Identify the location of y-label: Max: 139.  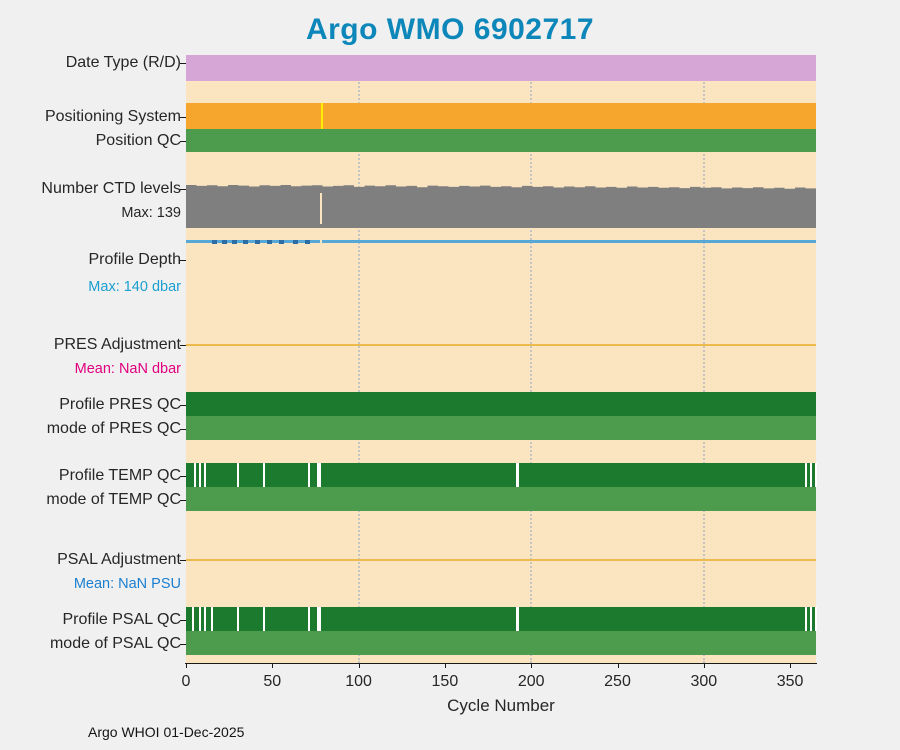
(151, 213).